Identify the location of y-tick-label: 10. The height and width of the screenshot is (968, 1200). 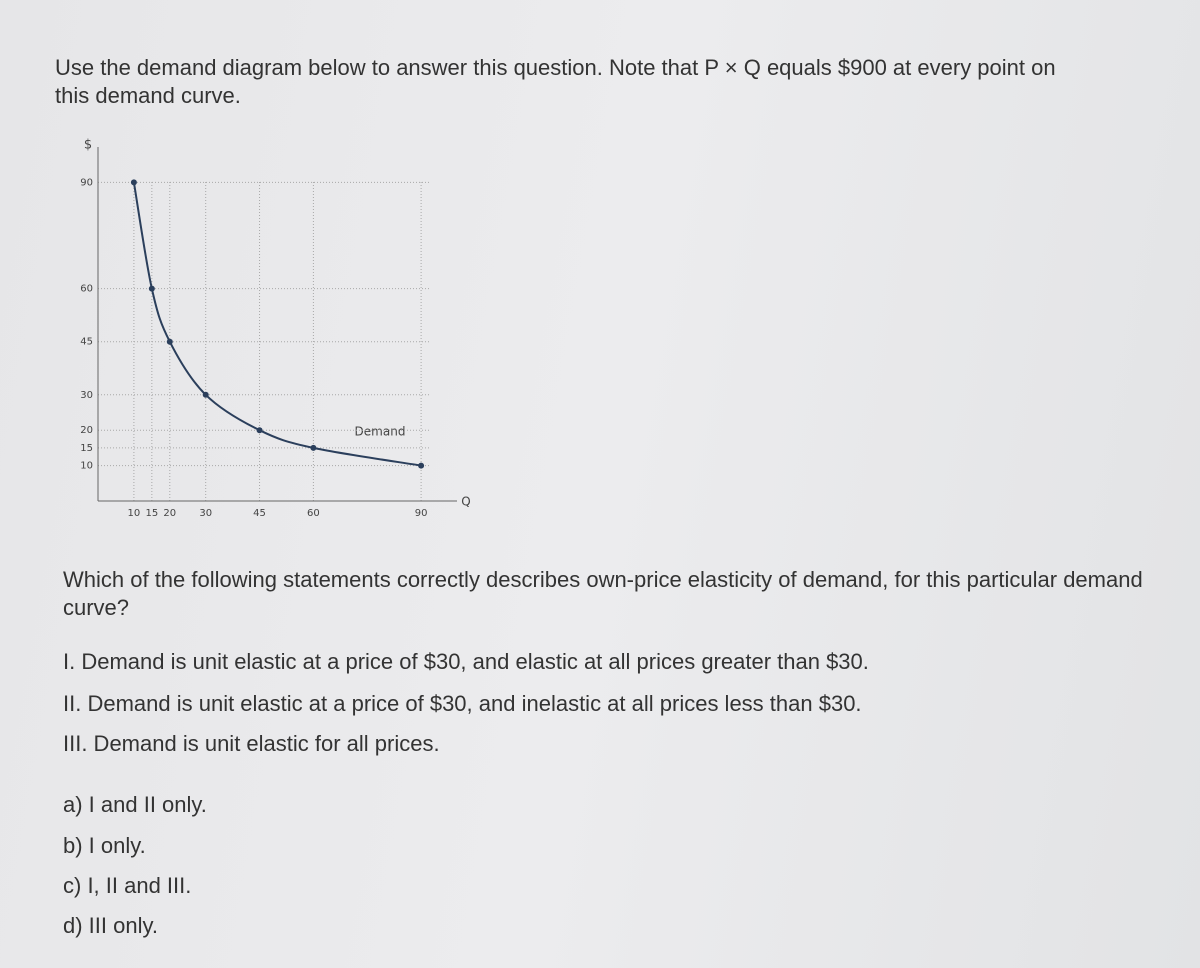
(86, 466).